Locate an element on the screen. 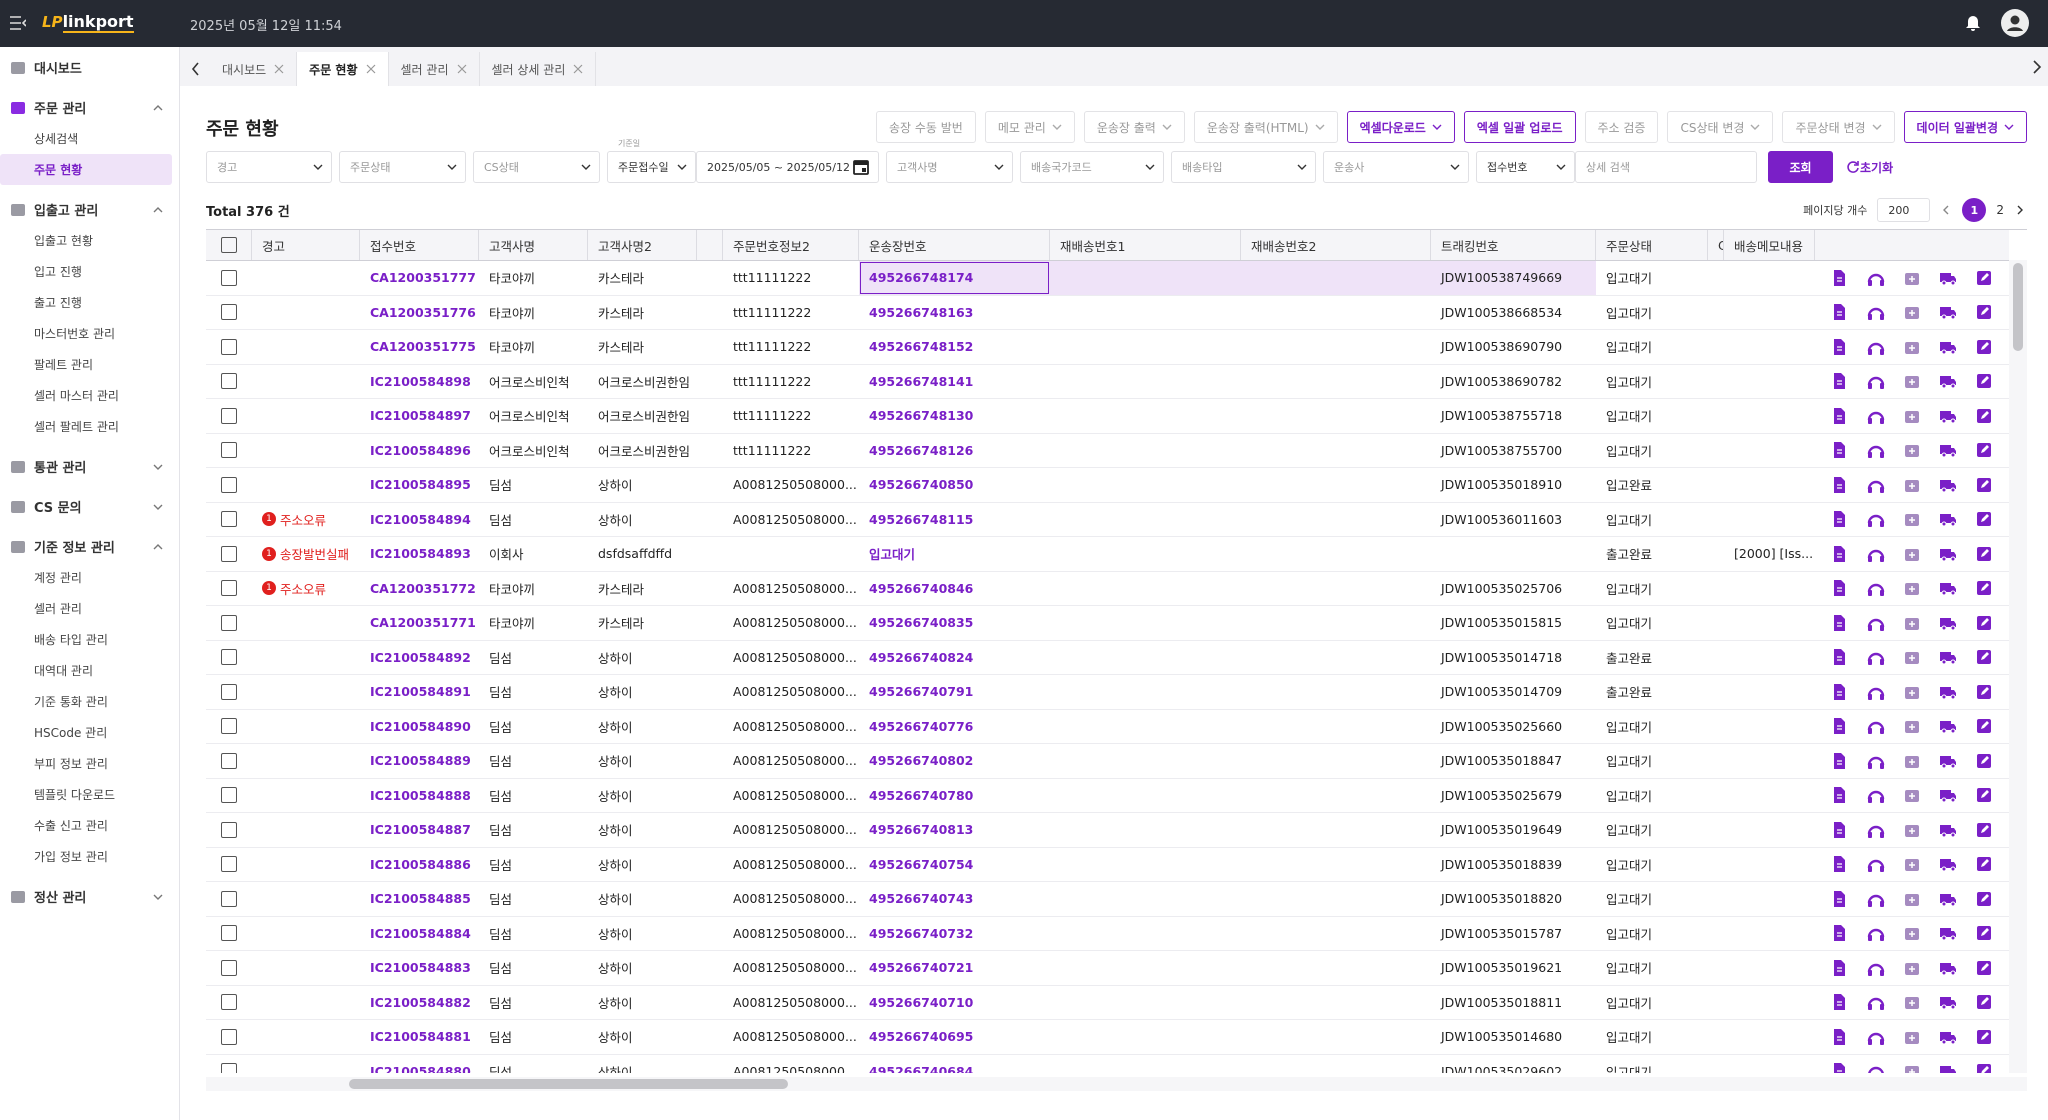  table-cell: 495266740710 is located at coordinates (921, 1002).